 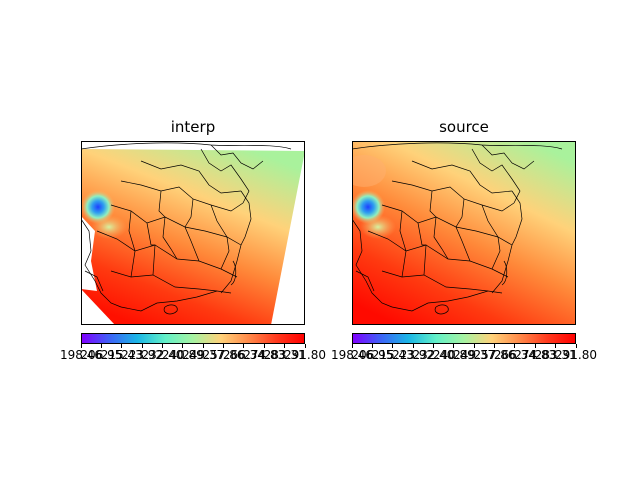 What do you see at coordinates (464, 127) in the screenshot?
I see `panel-title-source: source` at bounding box center [464, 127].